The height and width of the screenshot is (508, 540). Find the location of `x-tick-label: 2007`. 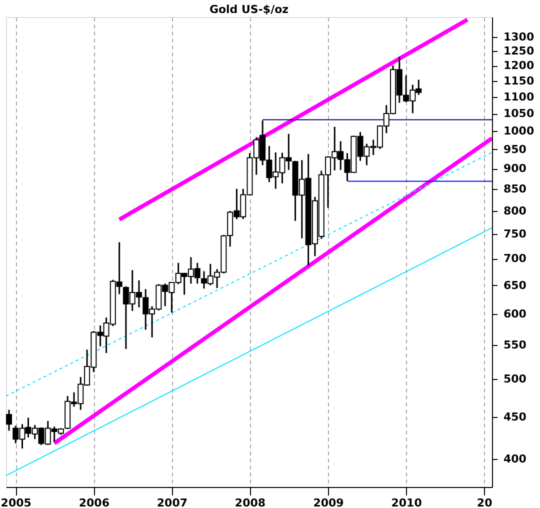

x-tick-label: 2007 is located at coordinates (172, 502).